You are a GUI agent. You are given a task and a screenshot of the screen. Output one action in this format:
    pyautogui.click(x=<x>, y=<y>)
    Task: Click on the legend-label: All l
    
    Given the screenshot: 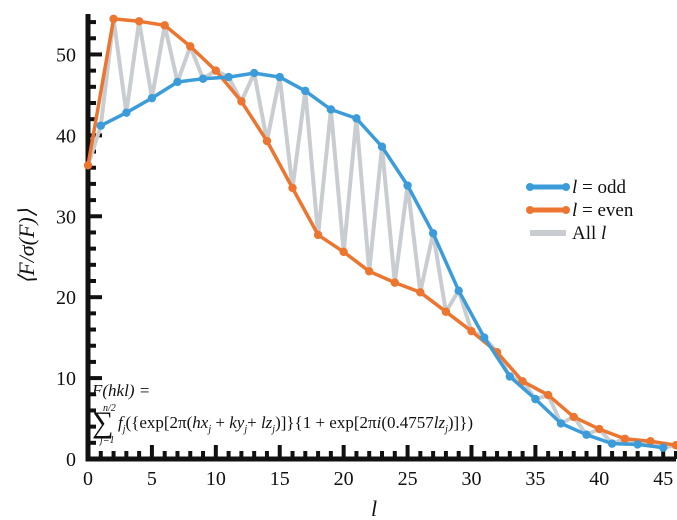 What is the action you would take?
    pyautogui.click(x=589, y=233)
    